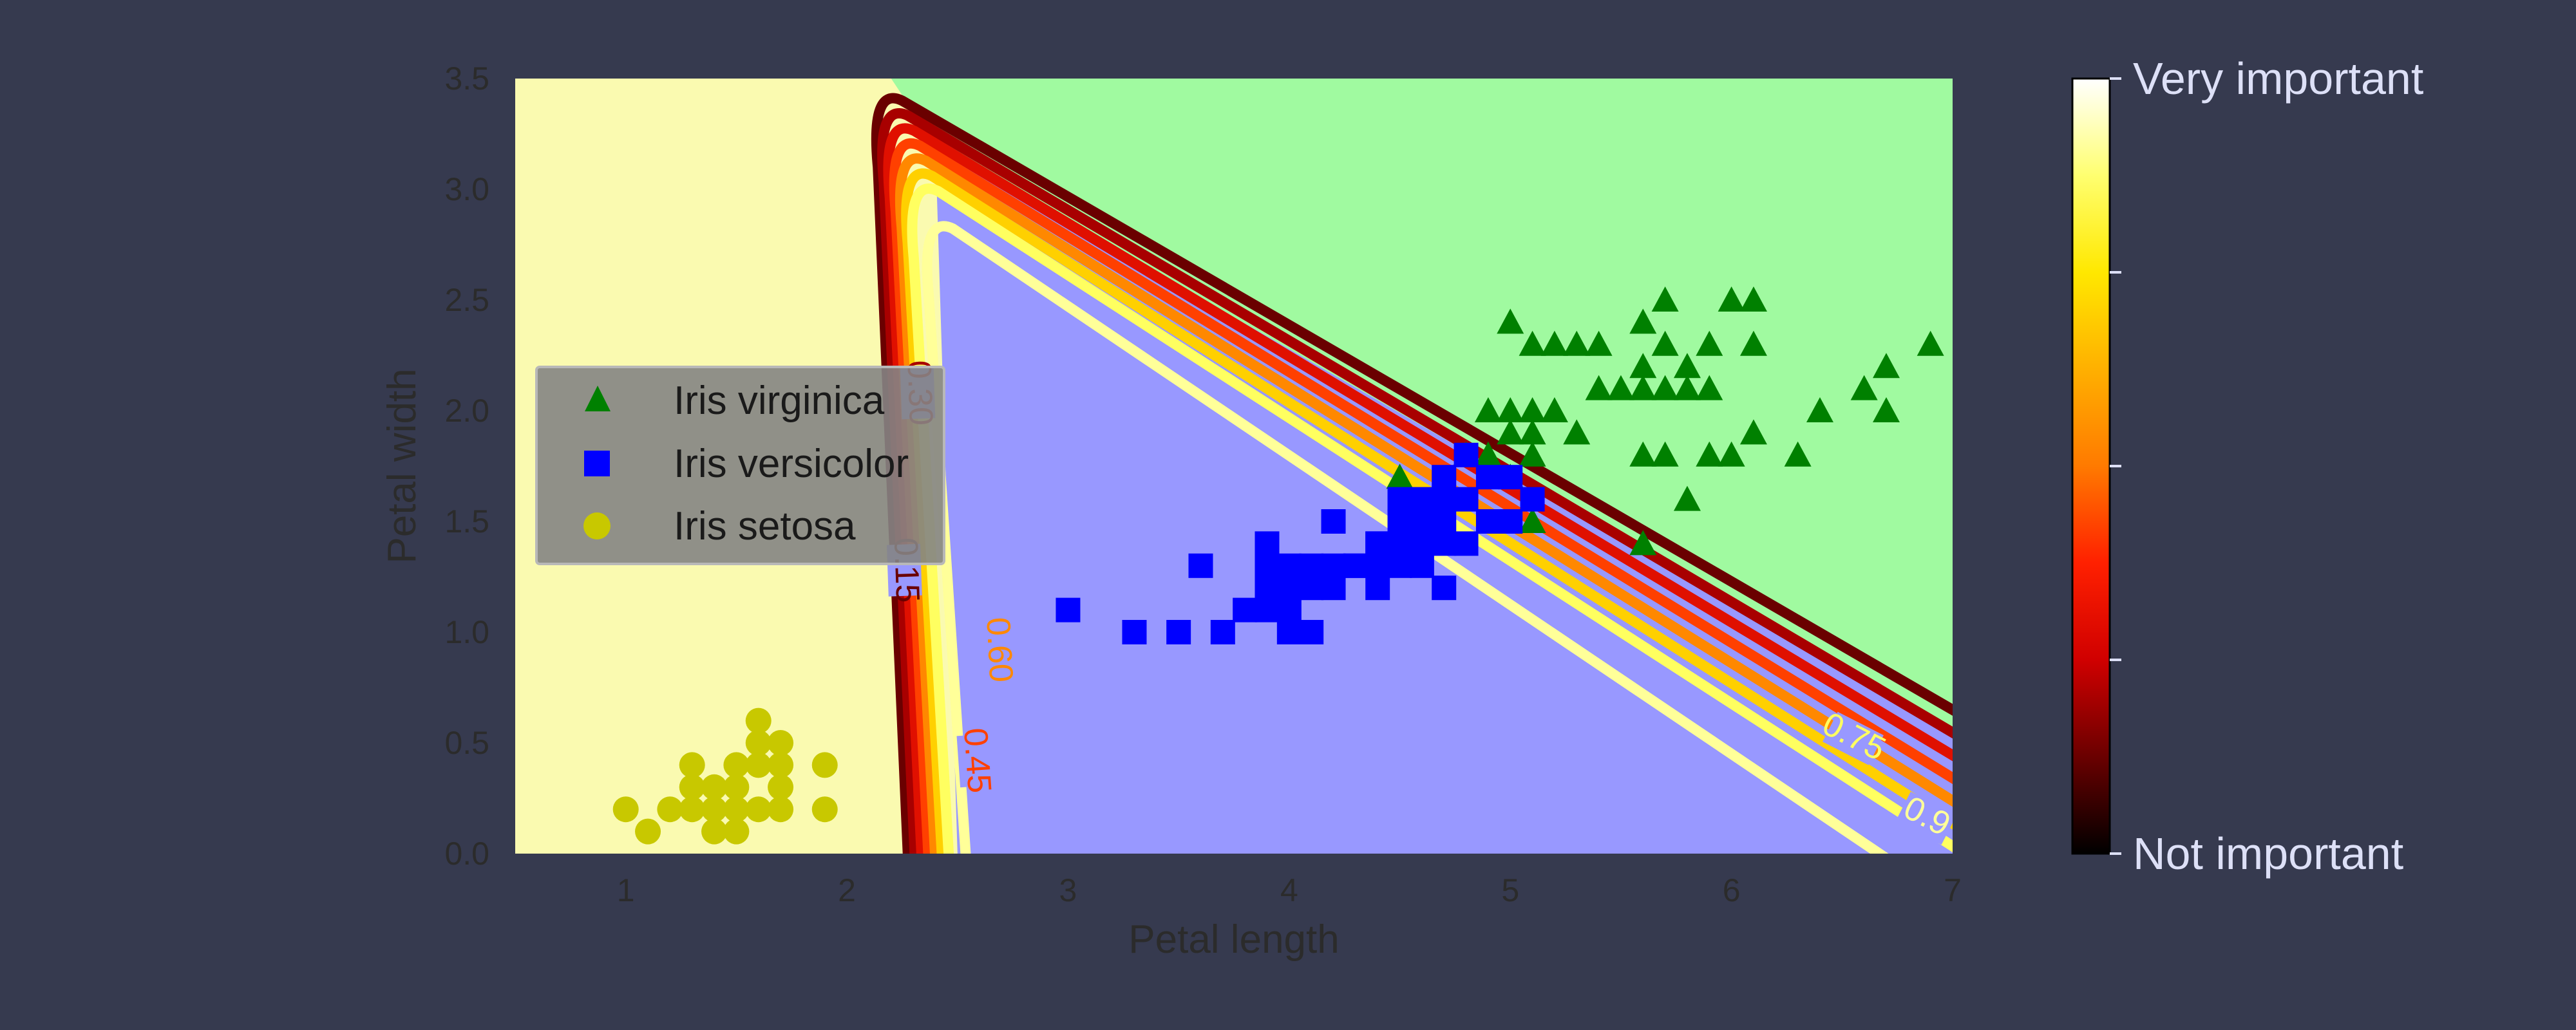  Describe the element at coordinates (1732, 890) in the screenshot. I see `x-tick-label: 6` at that location.